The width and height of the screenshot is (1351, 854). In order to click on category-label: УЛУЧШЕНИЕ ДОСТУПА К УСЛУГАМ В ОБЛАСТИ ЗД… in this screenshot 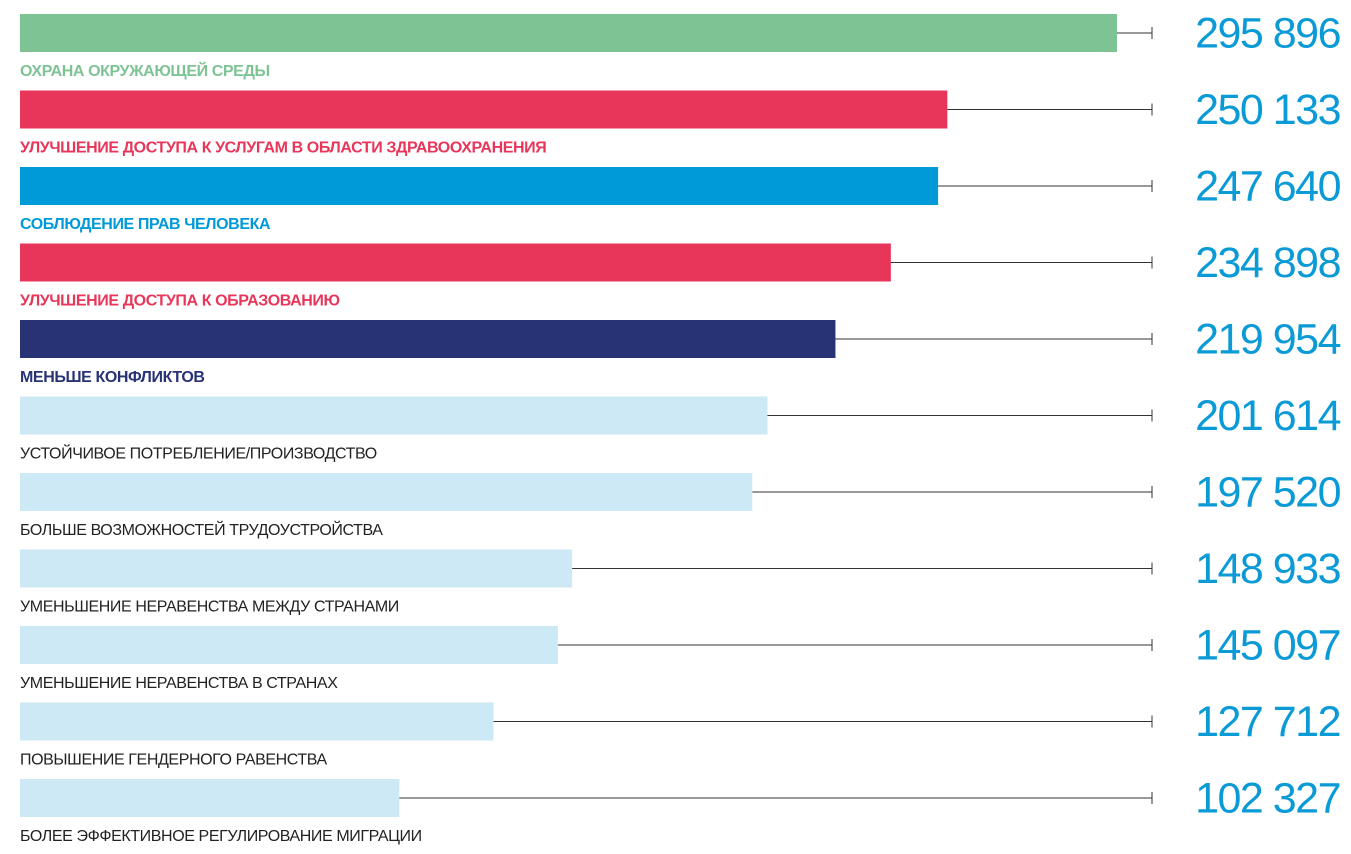, I will do `click(283, 148)`.